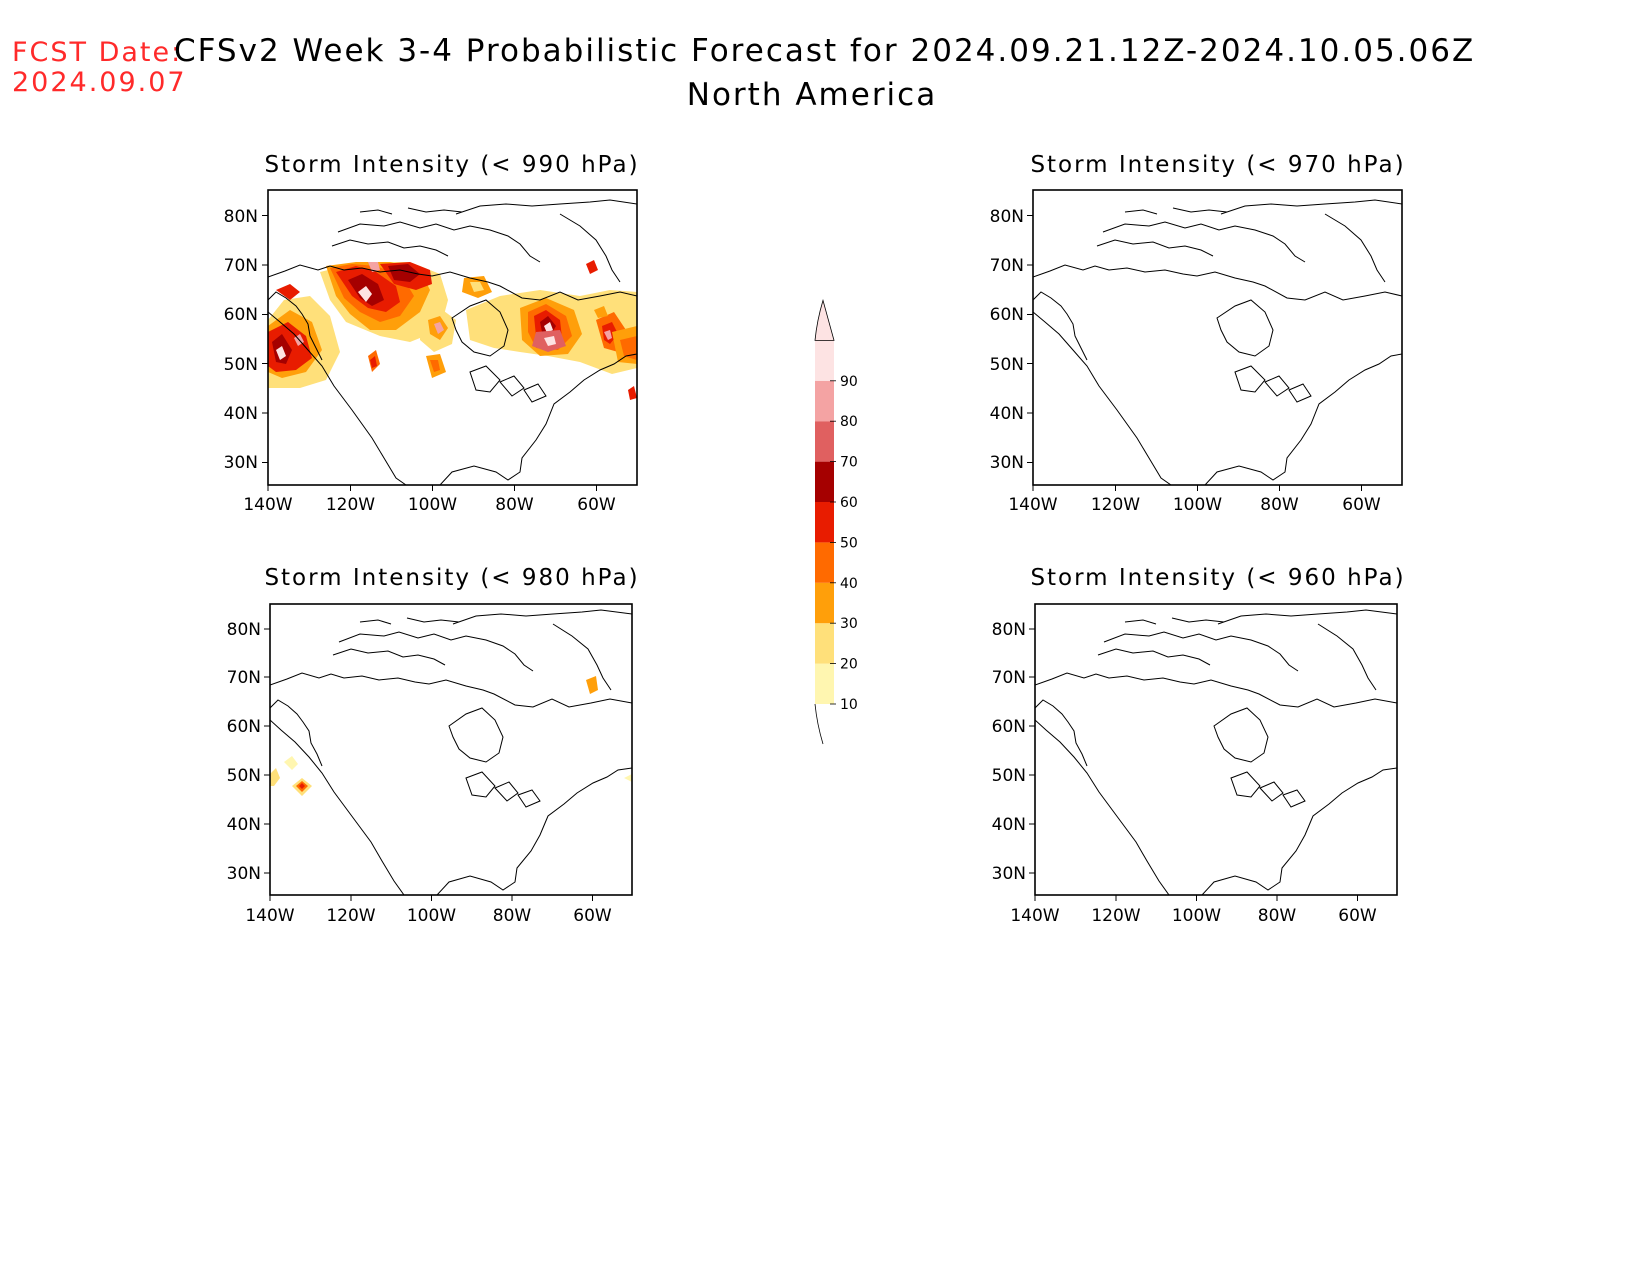 The width and height of the screenshot is (1650, 1275). I want to click on panel-title-970: Storm Intensity (< 970 hPa), so click(1217, 165).